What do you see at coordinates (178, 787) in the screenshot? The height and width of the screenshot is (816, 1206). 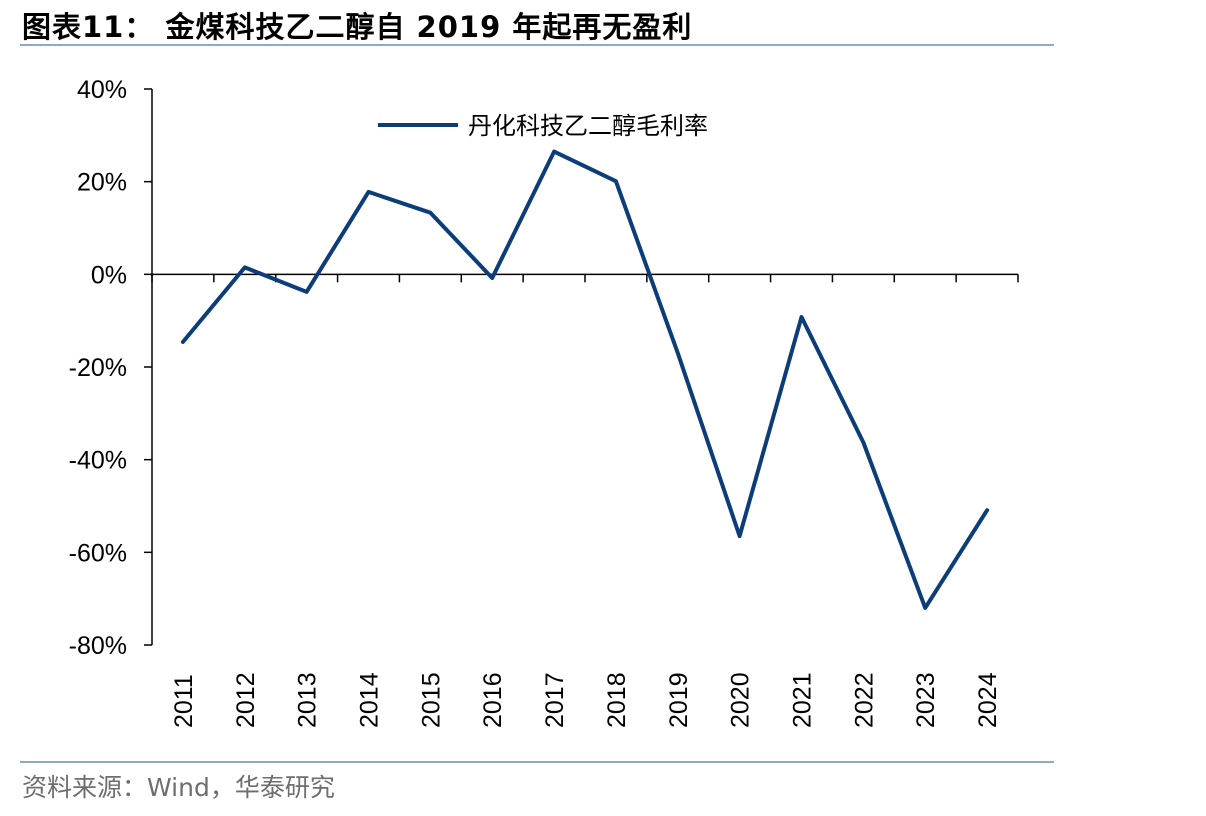 I see `source-note: 资料来源：Wind，华泰研究` at bounding box center [178, 787].